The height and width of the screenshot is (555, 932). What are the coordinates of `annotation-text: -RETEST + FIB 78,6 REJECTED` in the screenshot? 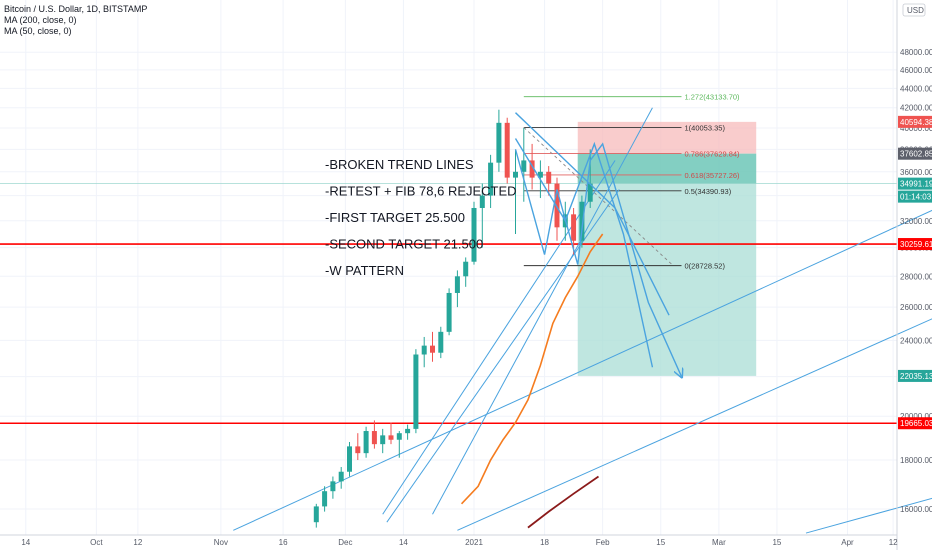 It's located at (421, 191).